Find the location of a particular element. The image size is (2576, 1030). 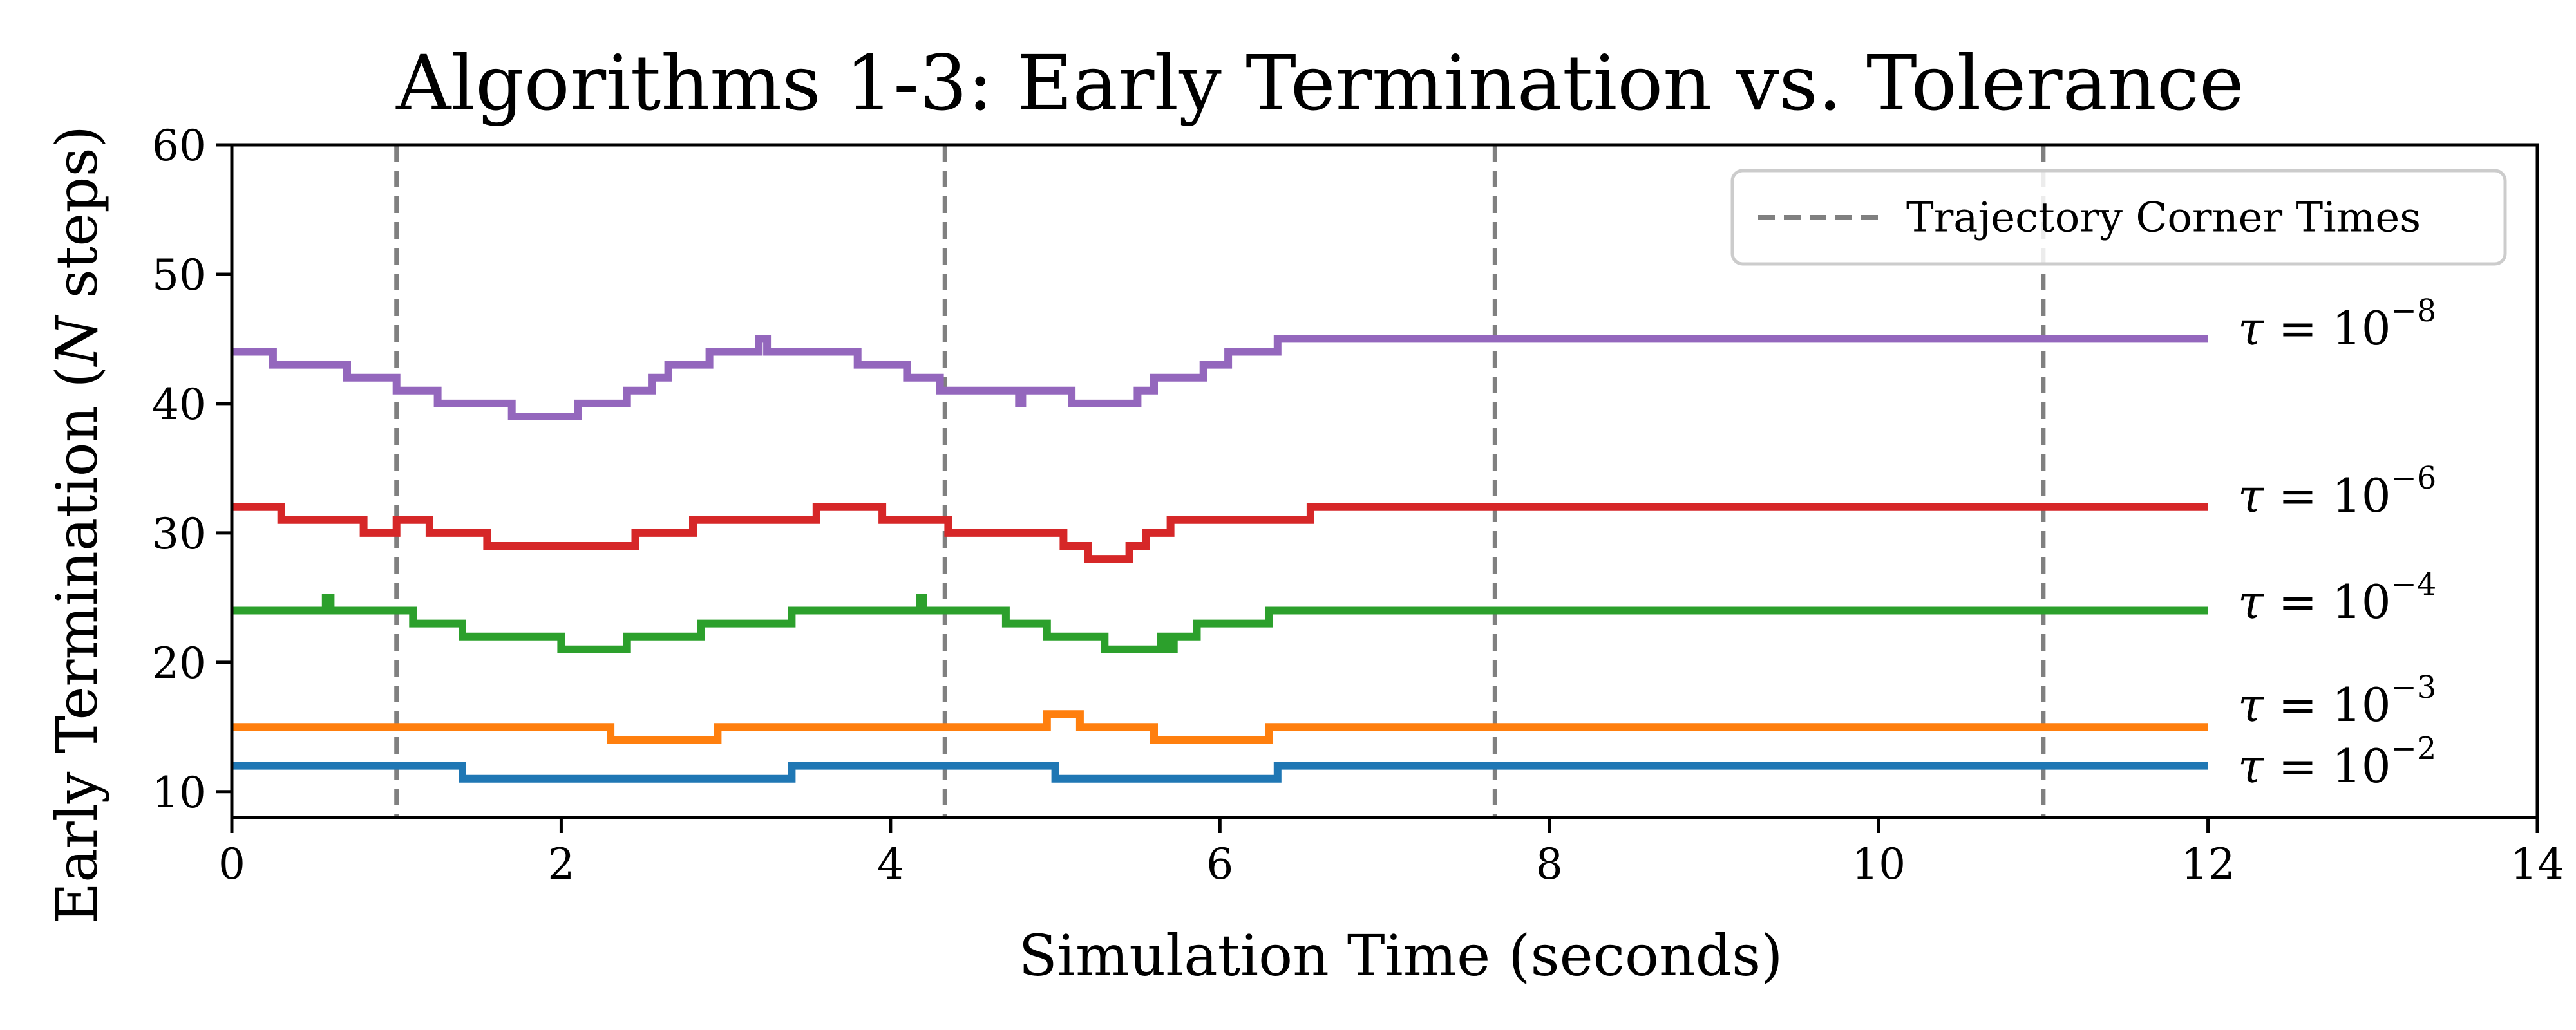

x-axis-label: Simulation Time (seconds) is located at coordinates (1401, 955).